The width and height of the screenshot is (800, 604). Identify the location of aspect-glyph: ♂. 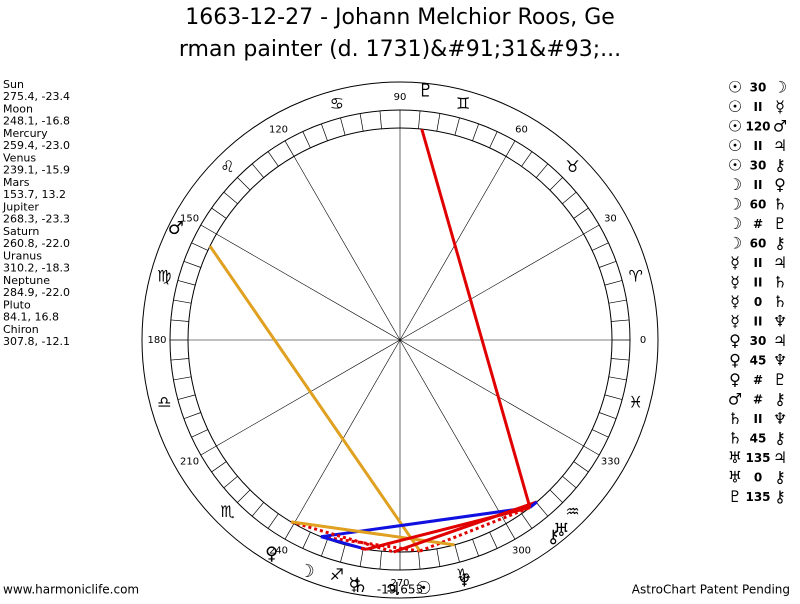
(780, 126).